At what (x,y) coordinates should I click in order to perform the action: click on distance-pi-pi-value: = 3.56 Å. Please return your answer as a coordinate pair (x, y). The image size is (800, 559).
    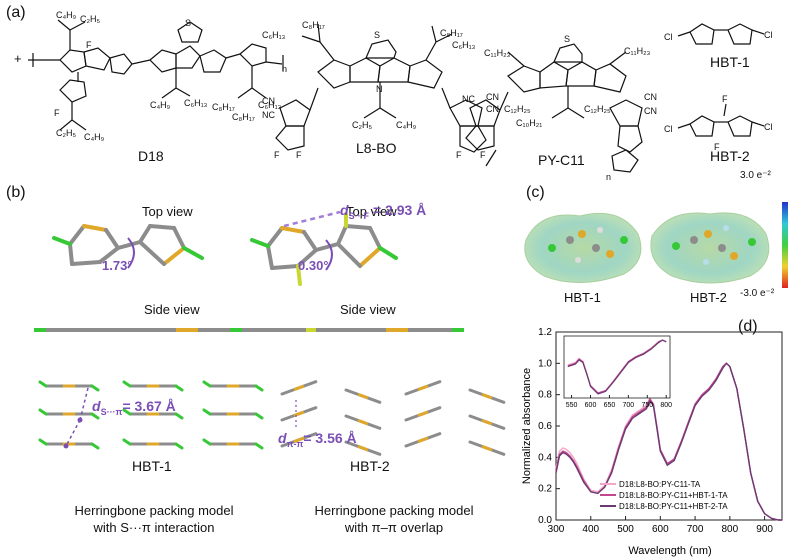
    Looking at the image, I should click on (330, 438).